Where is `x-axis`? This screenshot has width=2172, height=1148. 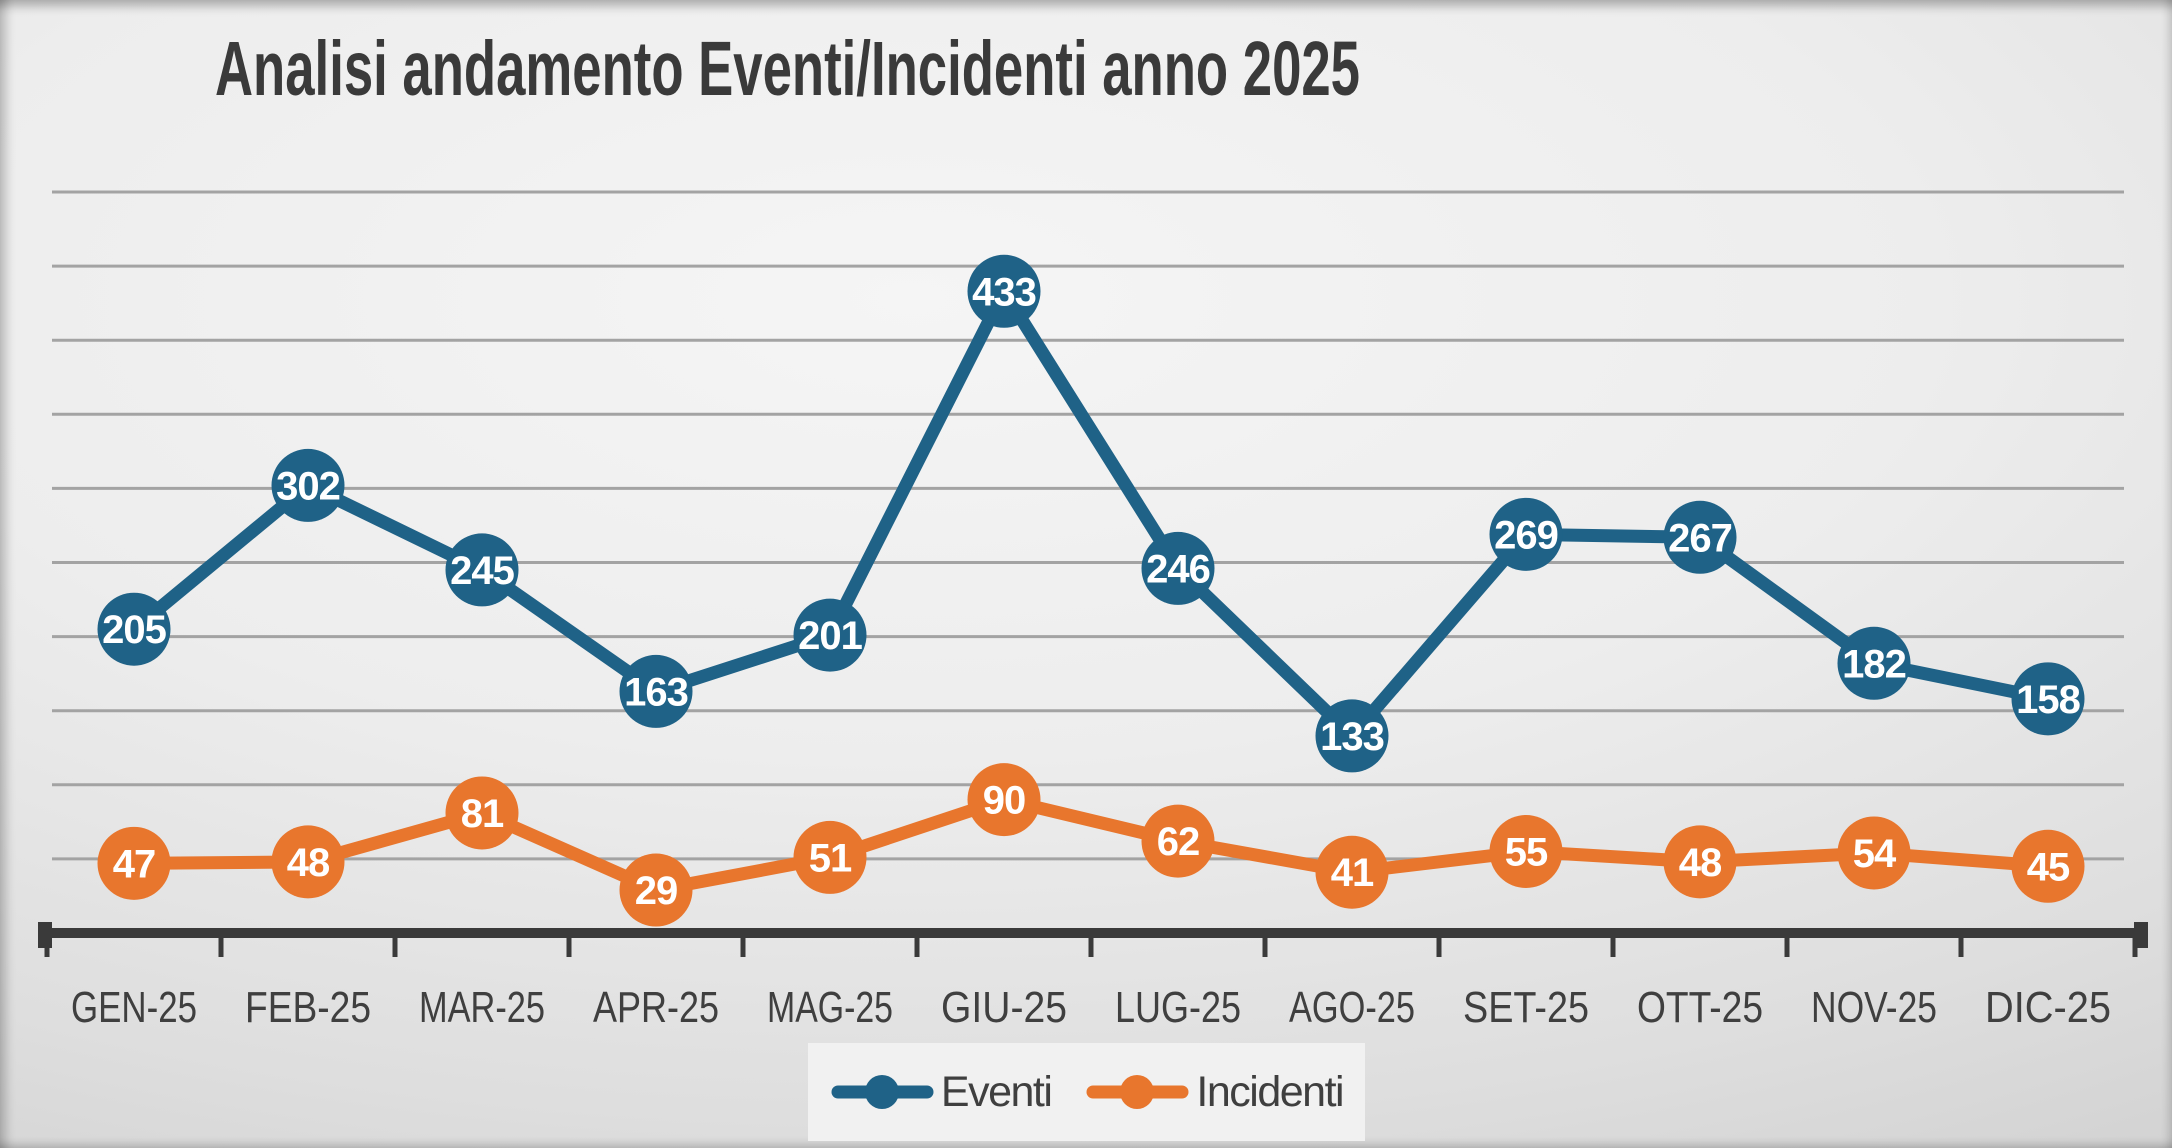
x-axis is located at coordinates (1093, 939).